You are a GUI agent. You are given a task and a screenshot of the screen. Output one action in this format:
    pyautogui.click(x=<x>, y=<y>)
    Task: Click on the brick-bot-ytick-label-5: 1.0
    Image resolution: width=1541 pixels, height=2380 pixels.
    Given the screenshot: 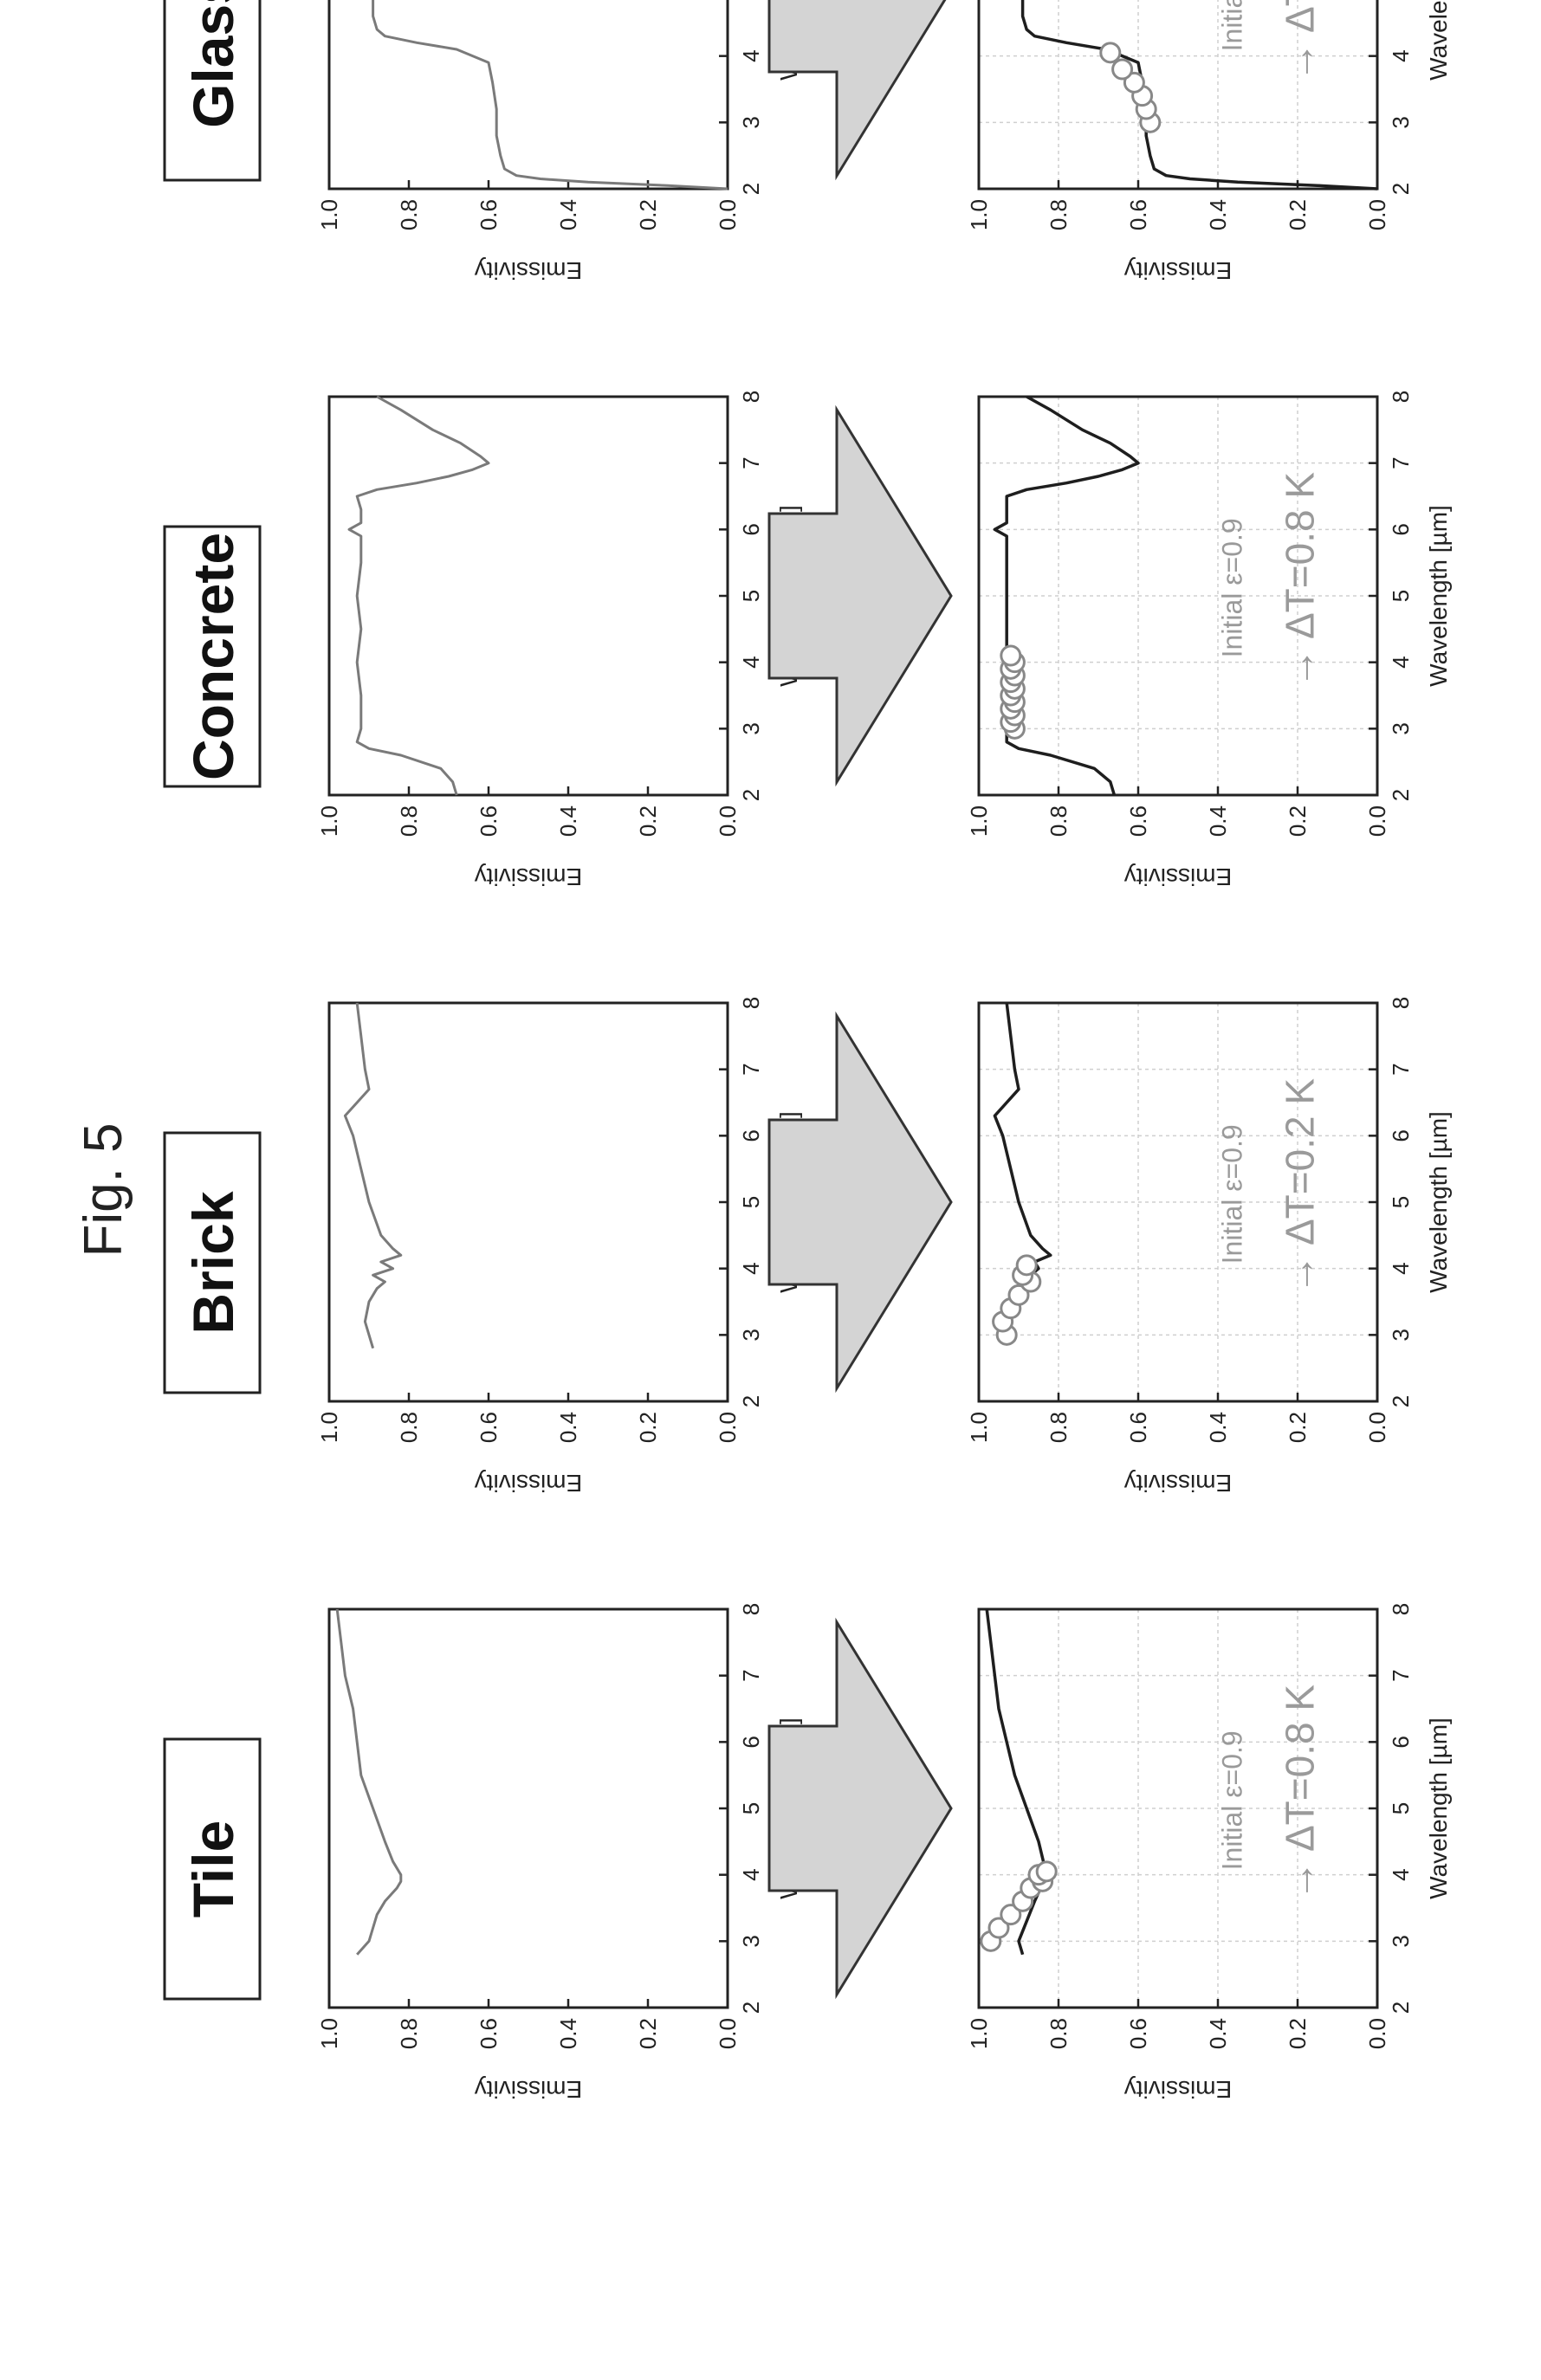 What is the action you would take?
    pyautogui.click(x=979, y=1427)
    